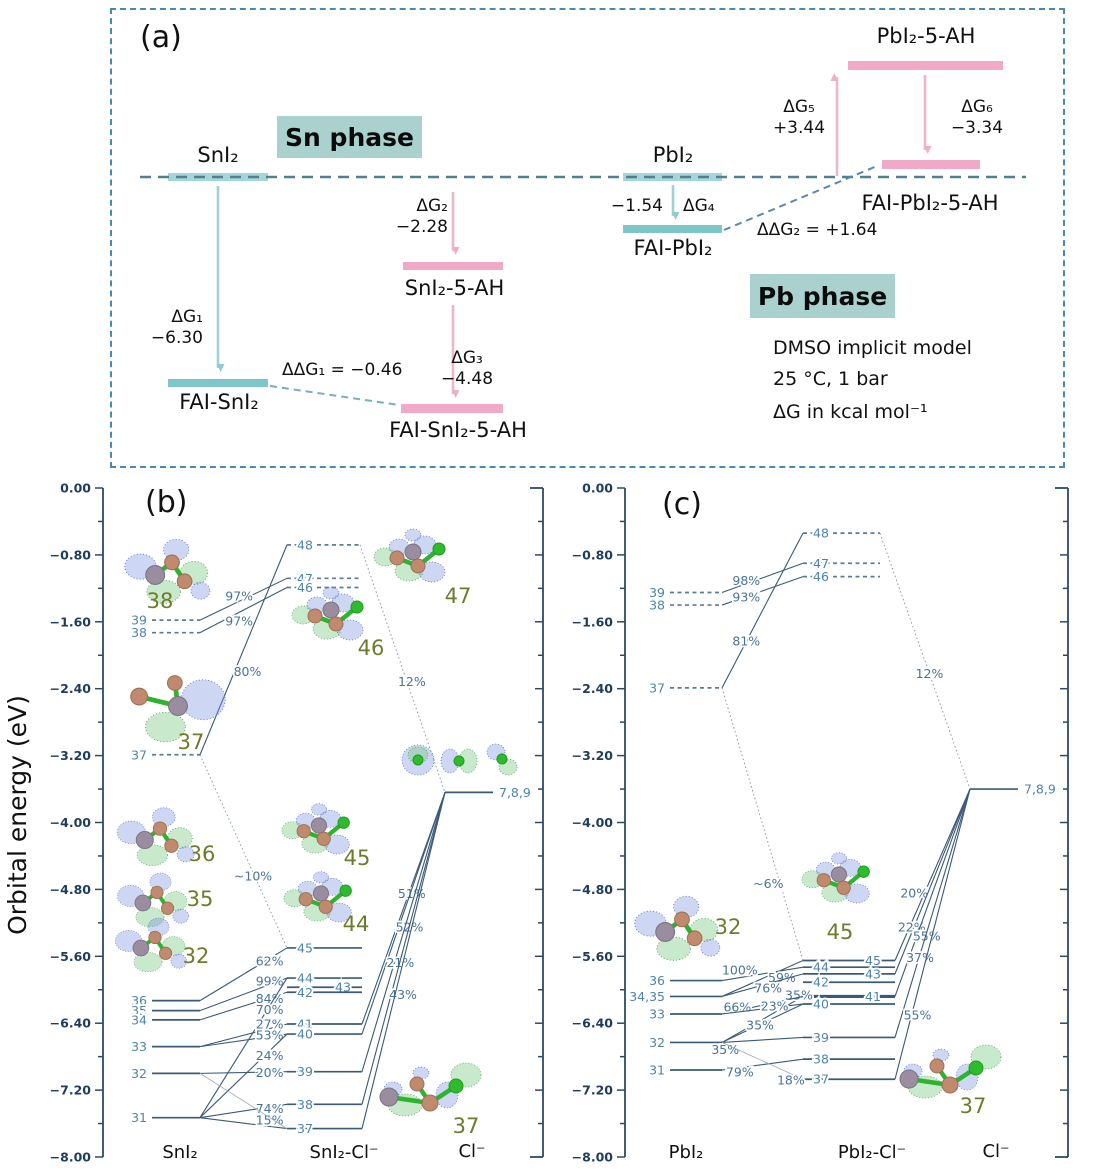  What do you see at coordinates (409, 555) in the screenshot?
I see `orbital-image-b47` at bounding box center [409, 555].